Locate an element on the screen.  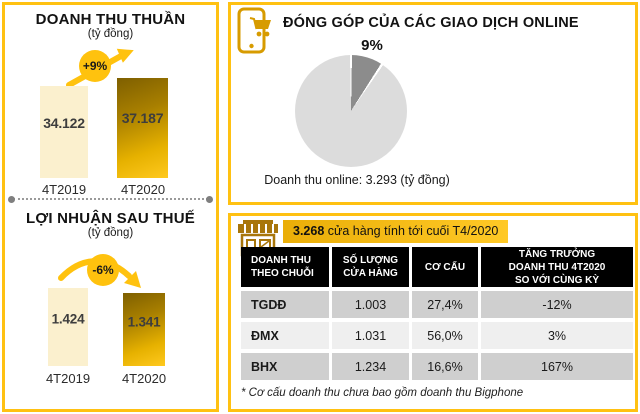
cell-growth: 167% is located at coordinates (557, 366).